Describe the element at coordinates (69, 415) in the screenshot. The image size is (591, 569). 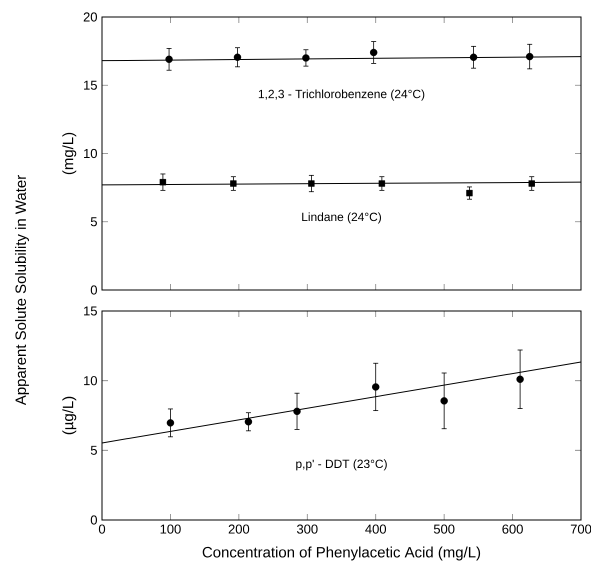
I see `y-axis-title: (µg/L)` at that location.